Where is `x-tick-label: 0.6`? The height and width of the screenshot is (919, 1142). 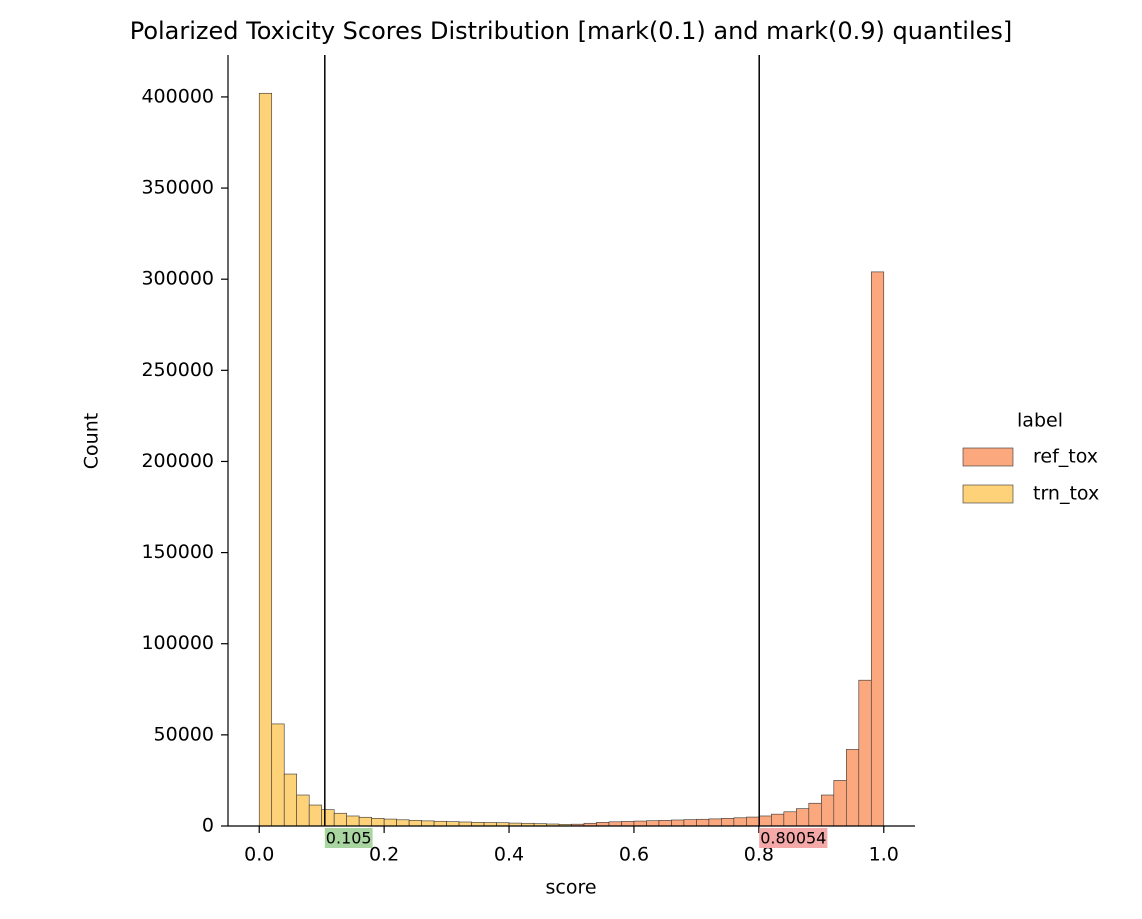
x-tick-label: 0.6 is located at coordinates (634, 855).